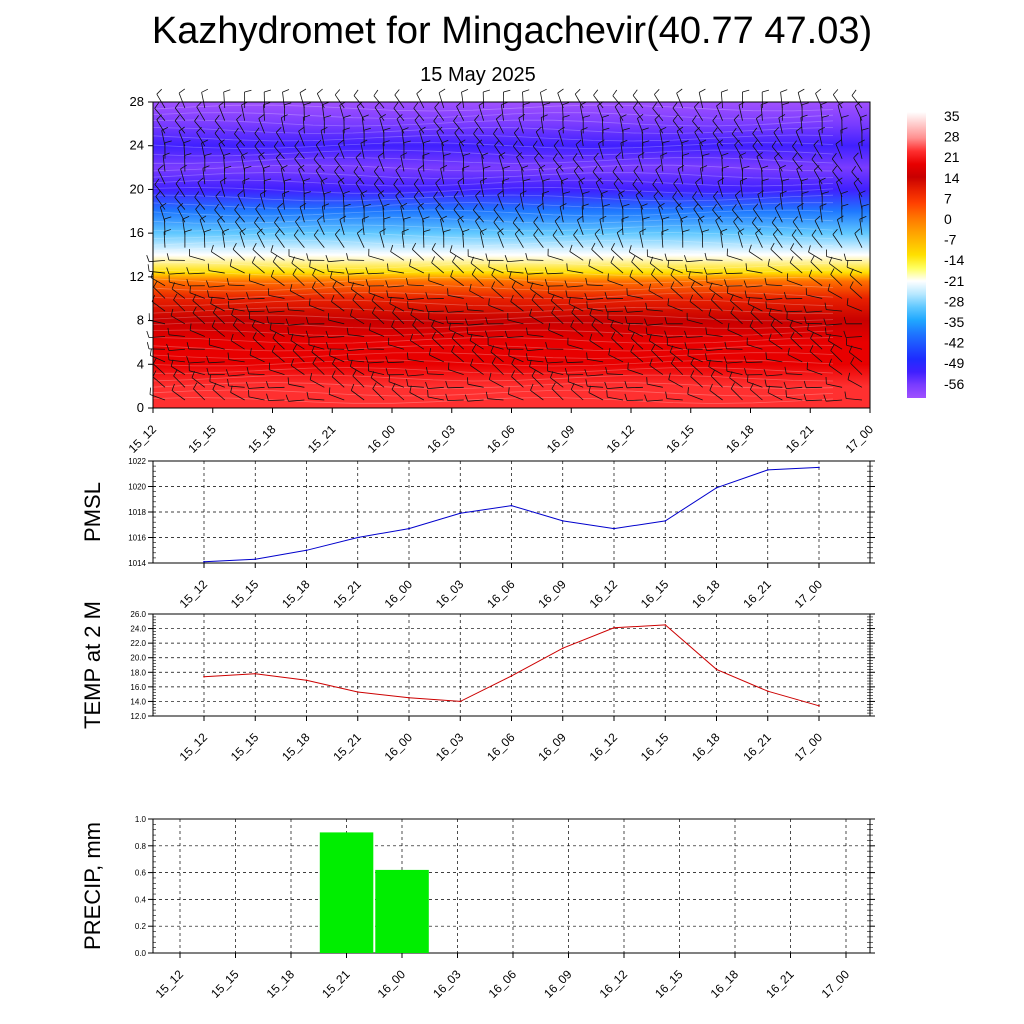 The height and width of the screenshot is (1024, 1024). I want to click on colorbar-label: 7, so click(948, 198).